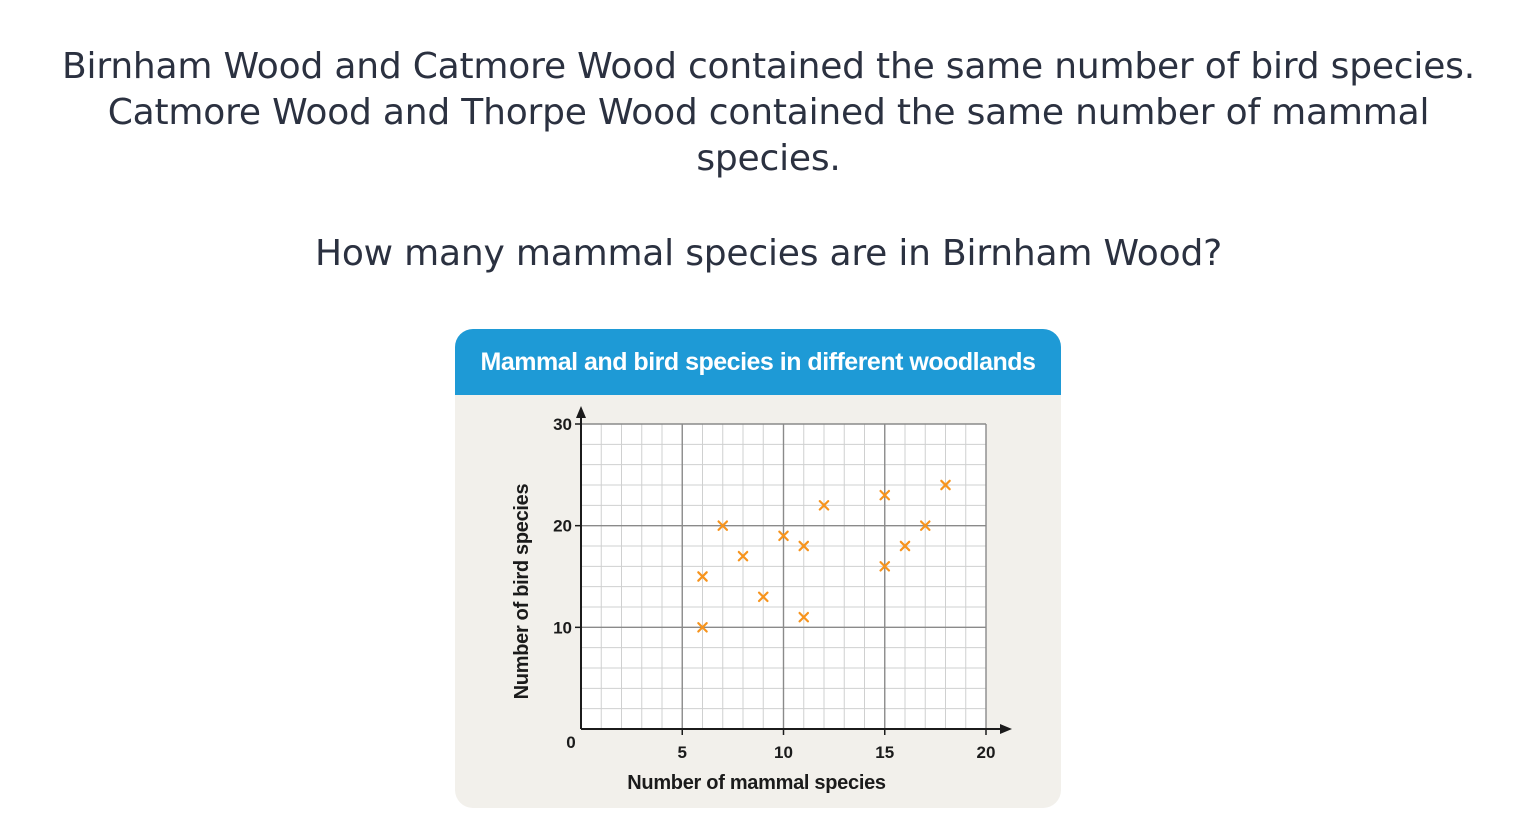 The height and width of the screenshot is (832, 1537). Describe the element at coordinates (768, 158) in the screenshot. I see `question-line-3: species.` at that location.